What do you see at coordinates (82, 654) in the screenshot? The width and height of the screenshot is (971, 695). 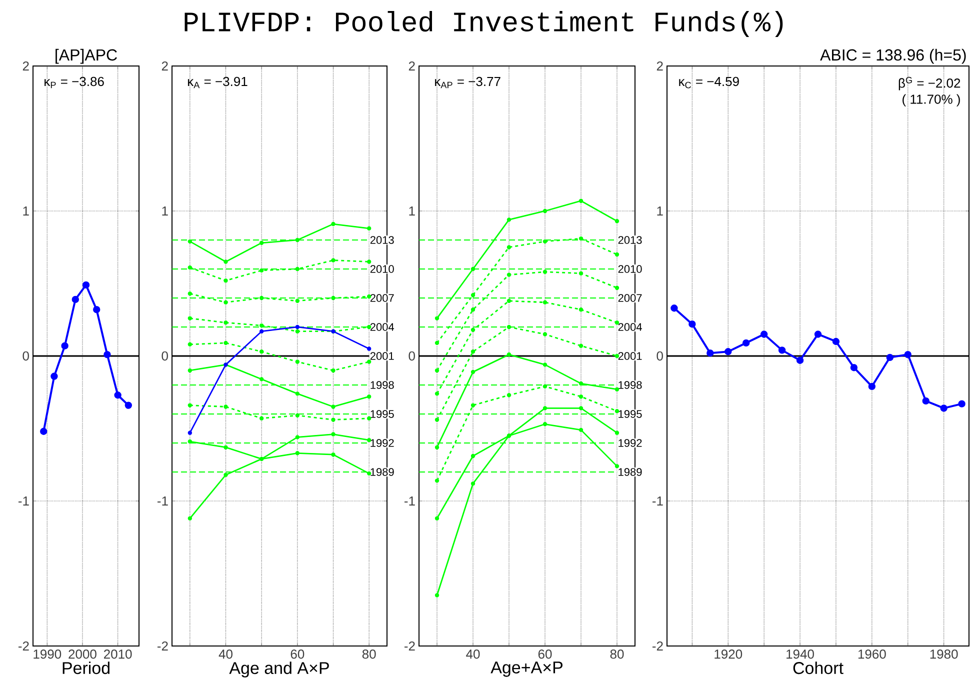 I see `x-tick-label: 2000` at bounding box center [82, 654].